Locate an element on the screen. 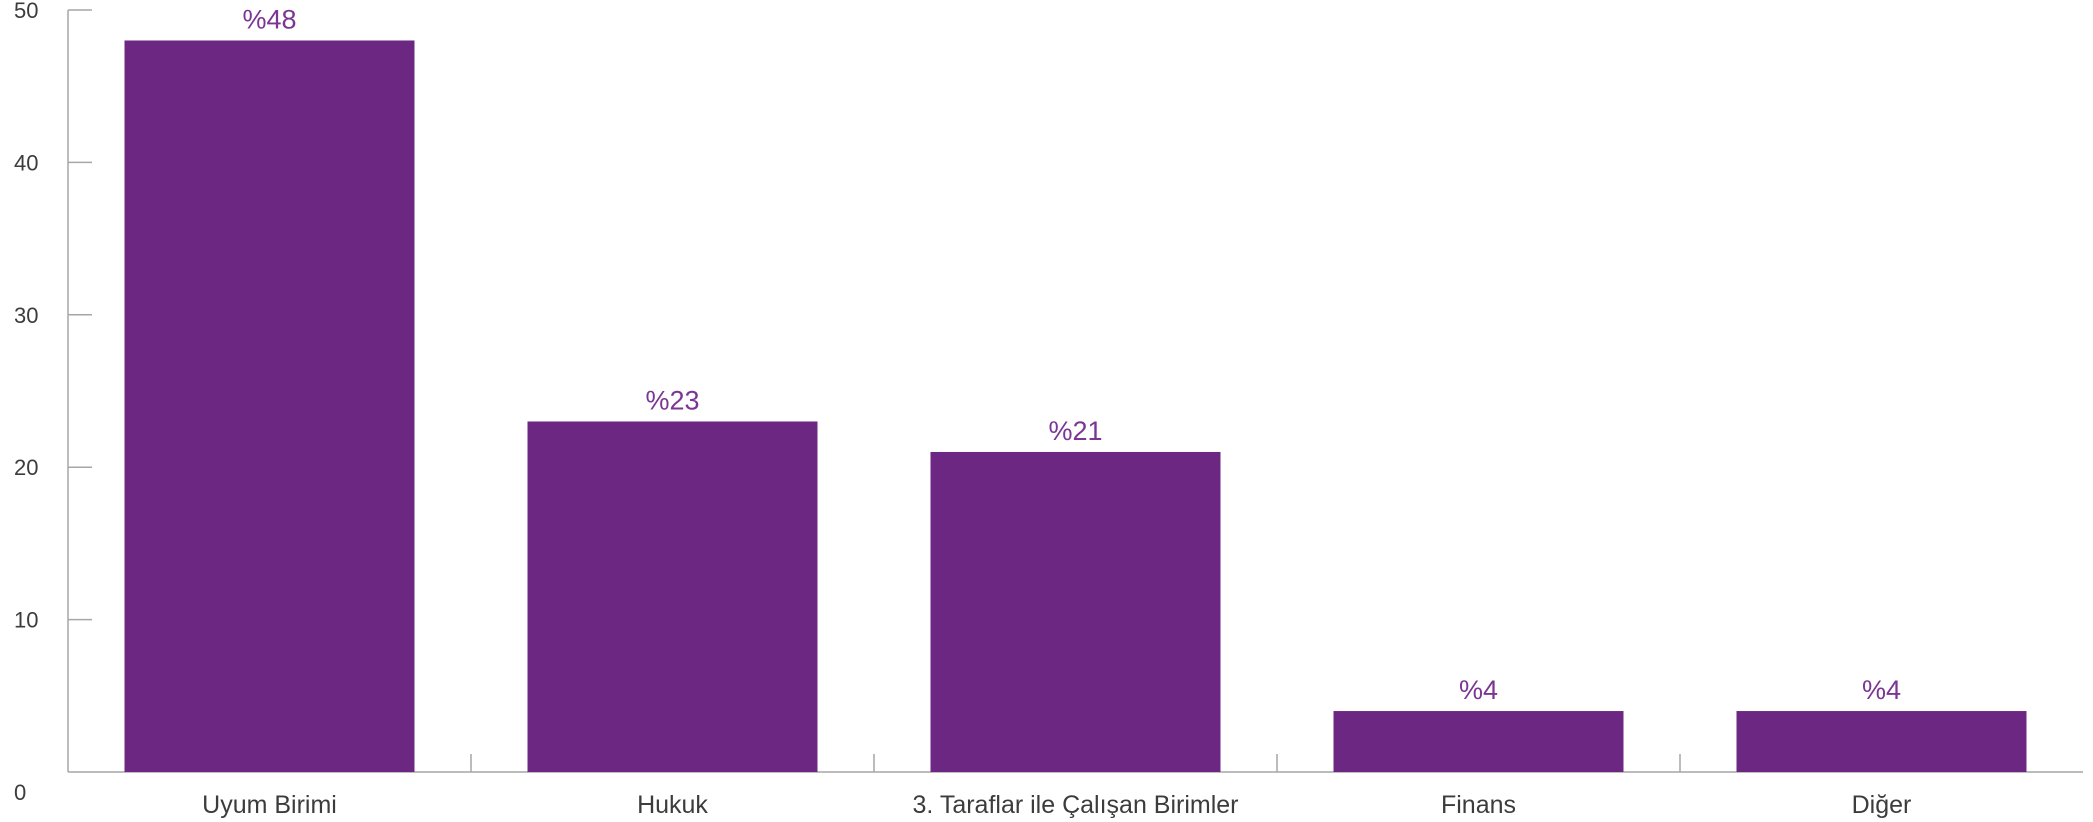  y-tick-label: 10 is located at coordinates (26, 620).